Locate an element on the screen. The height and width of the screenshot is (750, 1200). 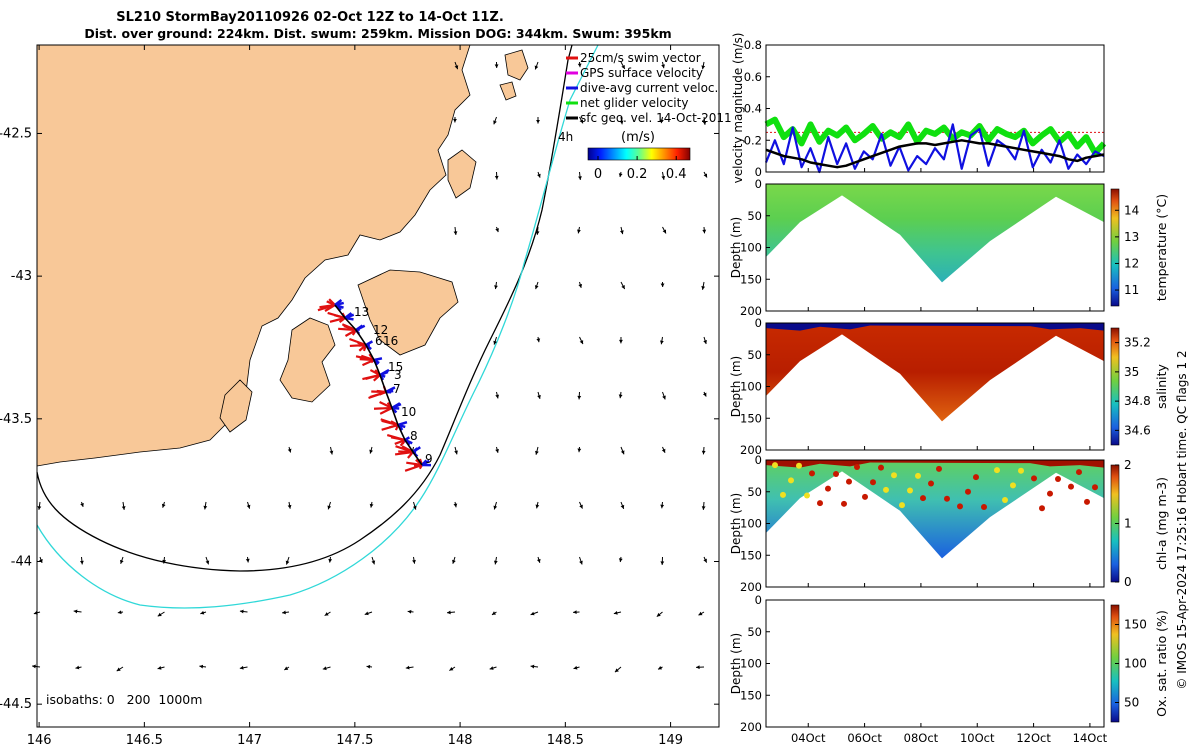
section-data is located at coordinates (935, 372).